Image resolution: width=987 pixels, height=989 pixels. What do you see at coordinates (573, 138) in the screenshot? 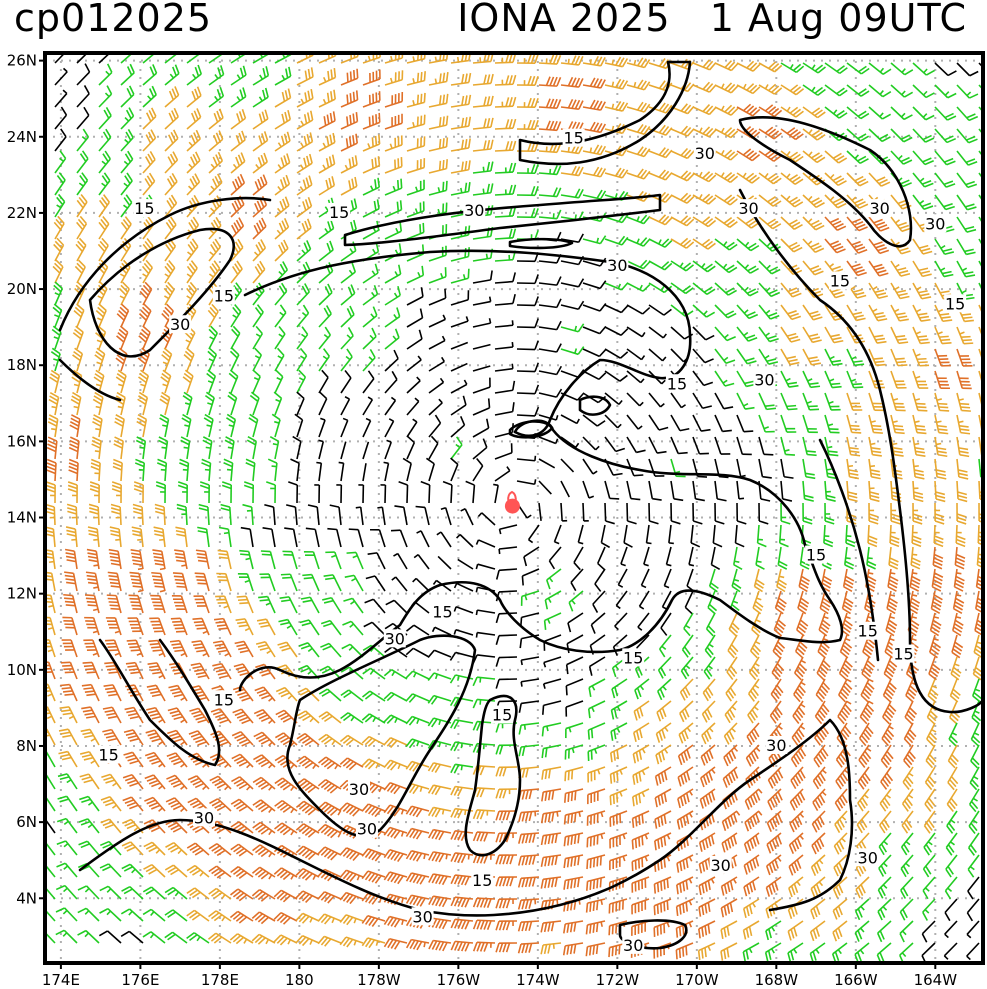
I see `contour-label: 15` at bounding box center [573, 138].